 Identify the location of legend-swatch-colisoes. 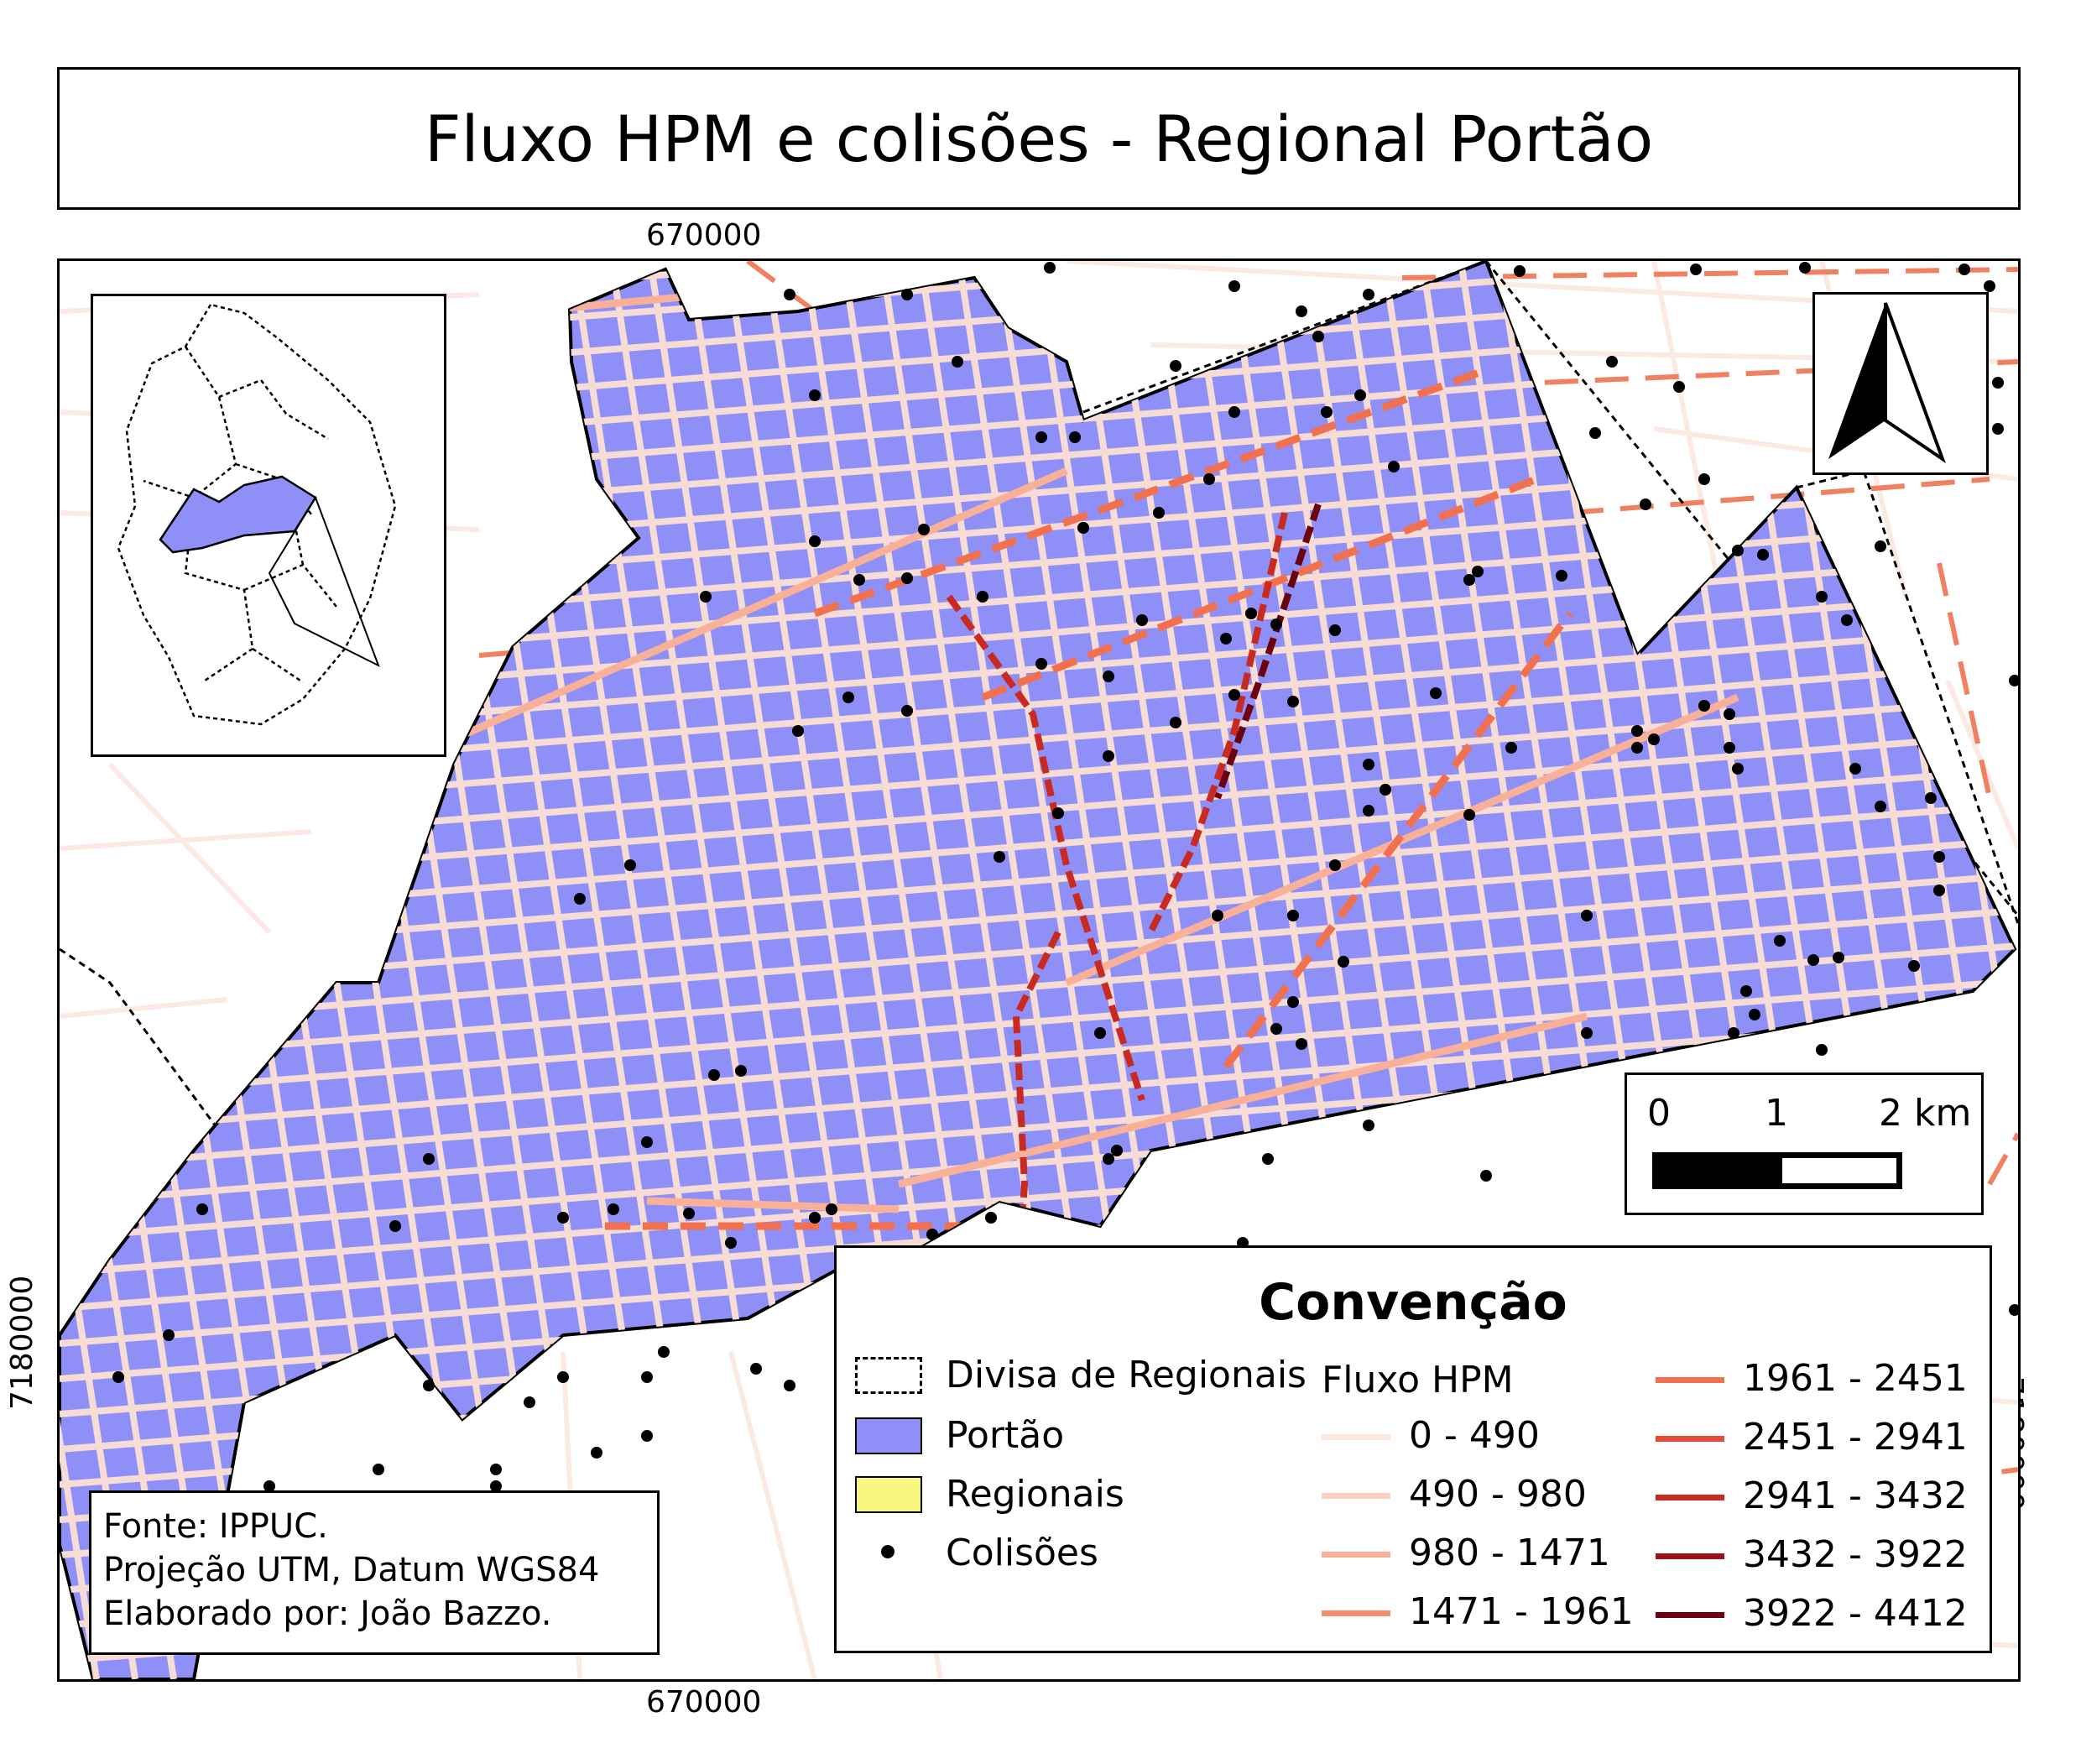
(887, 1551).